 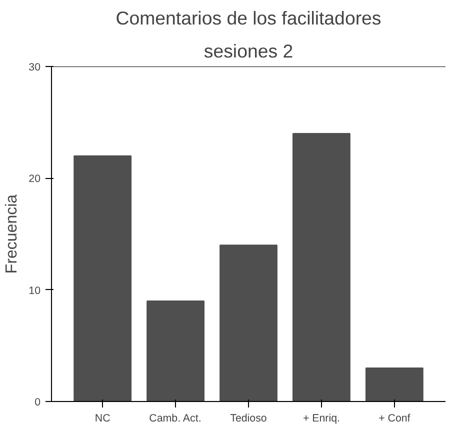 What do you see at coordinates (249, 18) in the screenshot?
I see `chart-title: Comentarios de los facilitadores` at bounding box center [249, 18].